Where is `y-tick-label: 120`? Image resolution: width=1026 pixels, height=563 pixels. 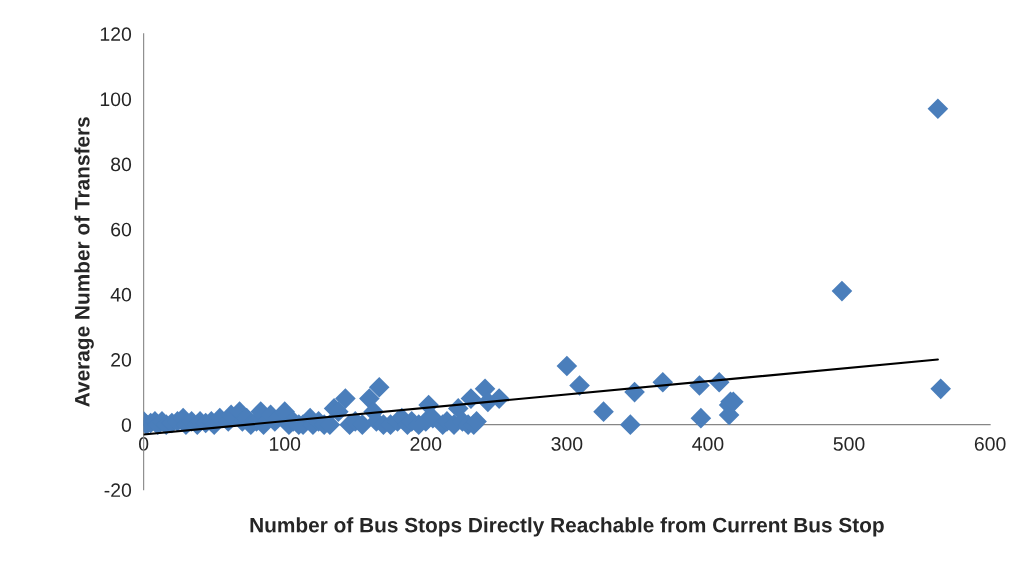
y-tick-label: 120 is located at coordinates (116, 34).